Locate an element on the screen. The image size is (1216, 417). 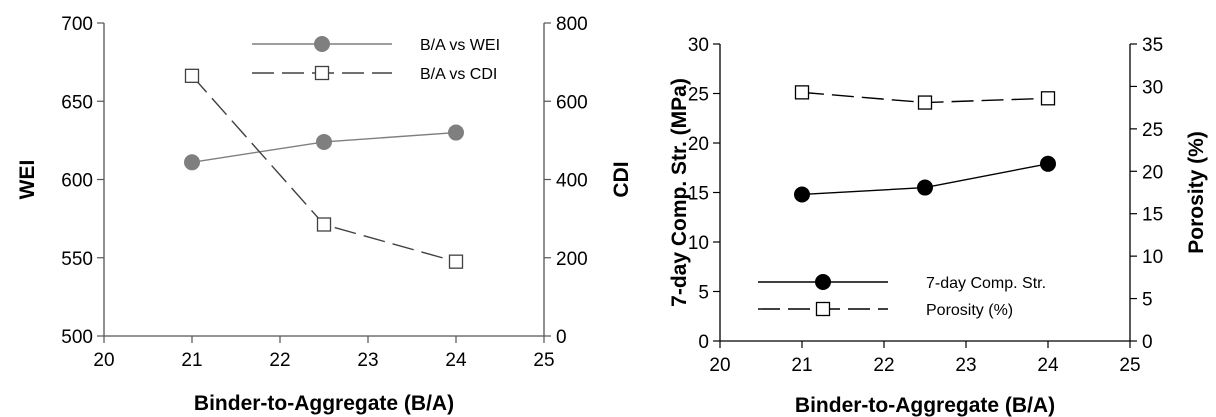
y-tick-label: 550 is located at coordinates (77, 259).